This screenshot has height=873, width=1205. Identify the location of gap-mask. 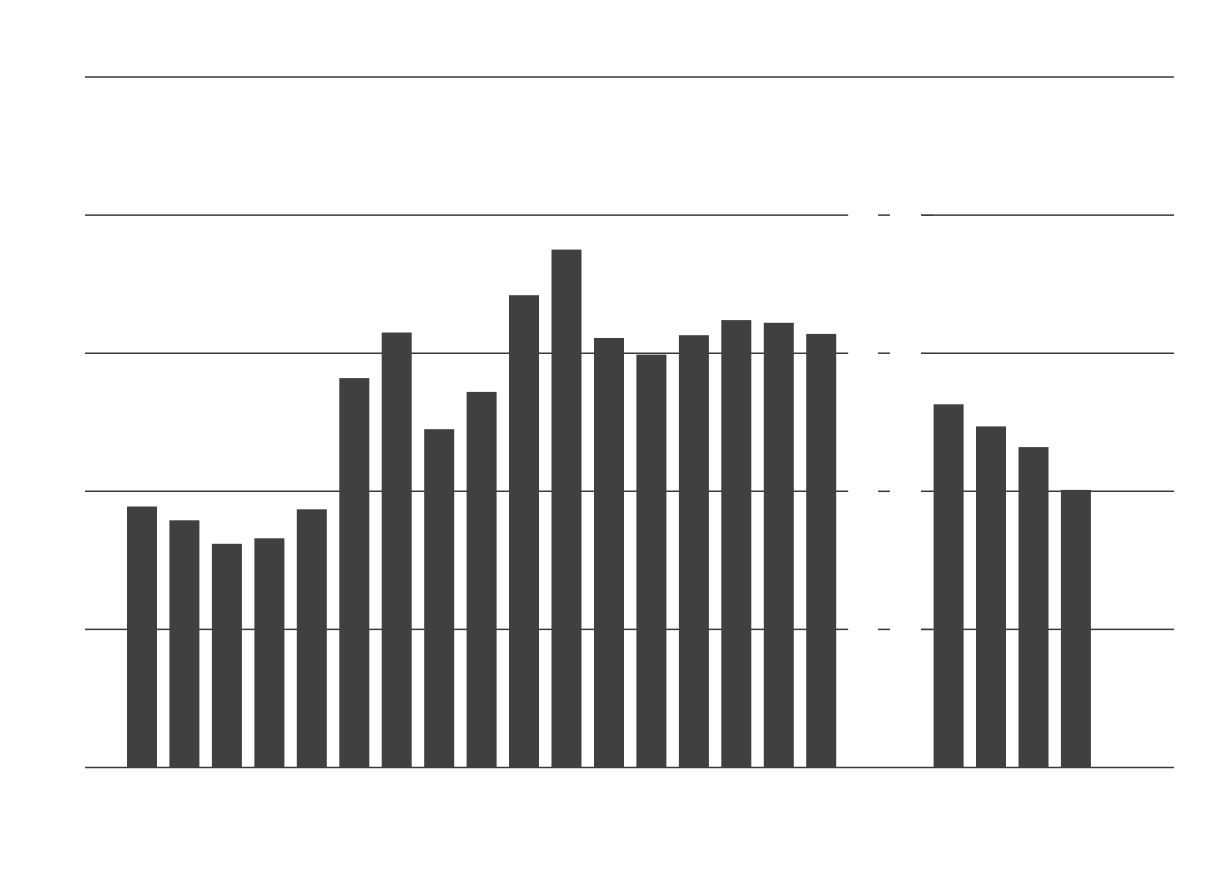
(885, 488).